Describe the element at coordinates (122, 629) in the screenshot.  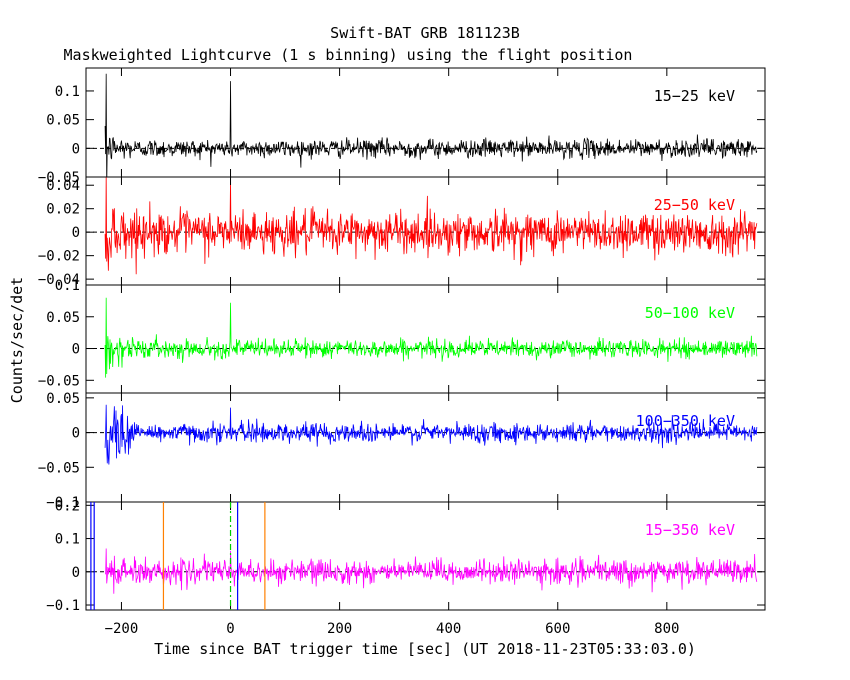
I see `x-tick-label: −200` at that location.